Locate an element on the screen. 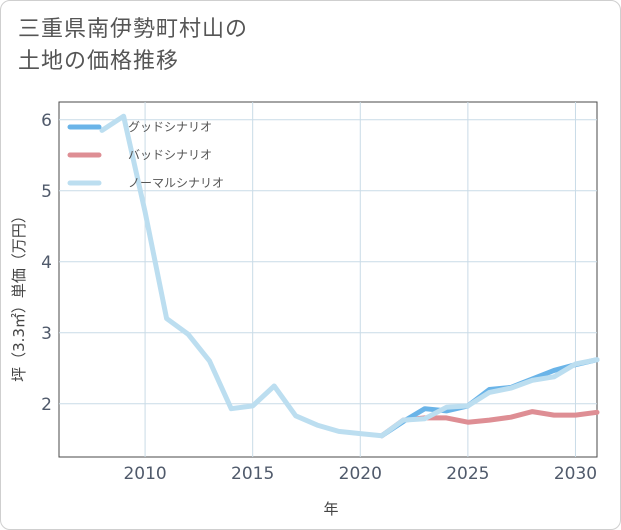  x-axis-label: 年 is located at coordinates (330, 509).